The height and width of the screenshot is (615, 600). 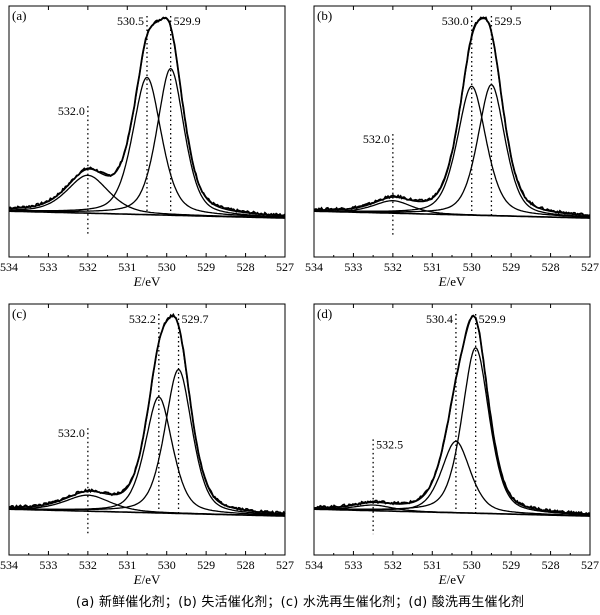 What do you see at coordinates (452, 510) in the screenshot?
I see `component-peak-532.5` at bounding box center [452, 510].